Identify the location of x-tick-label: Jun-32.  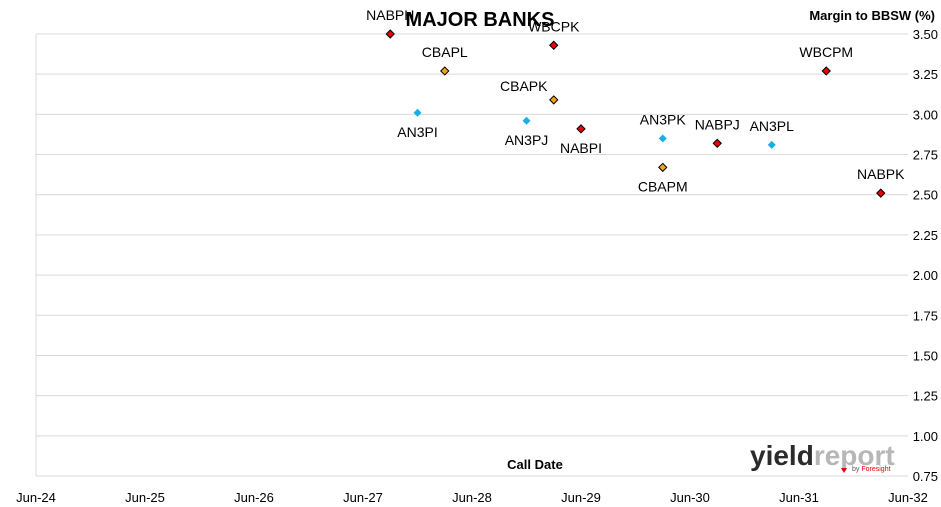
(908, 497).